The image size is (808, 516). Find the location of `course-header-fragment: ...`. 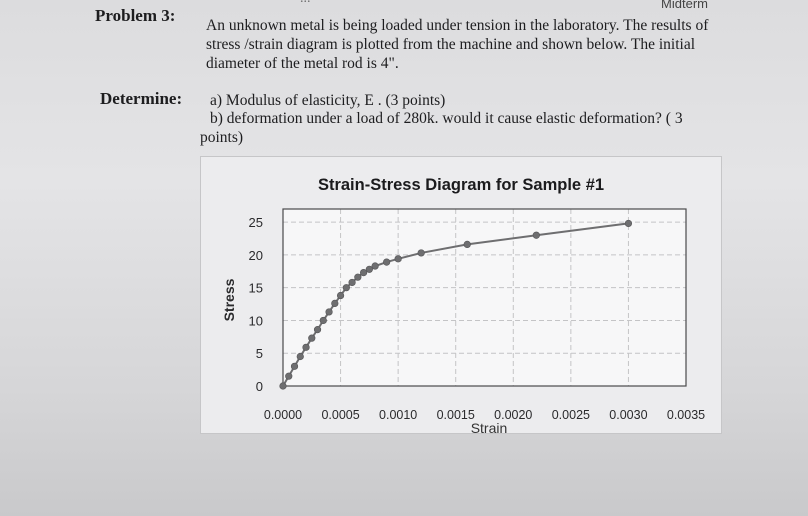

course-header-fragment: ... is located at coordinates (305, 3).